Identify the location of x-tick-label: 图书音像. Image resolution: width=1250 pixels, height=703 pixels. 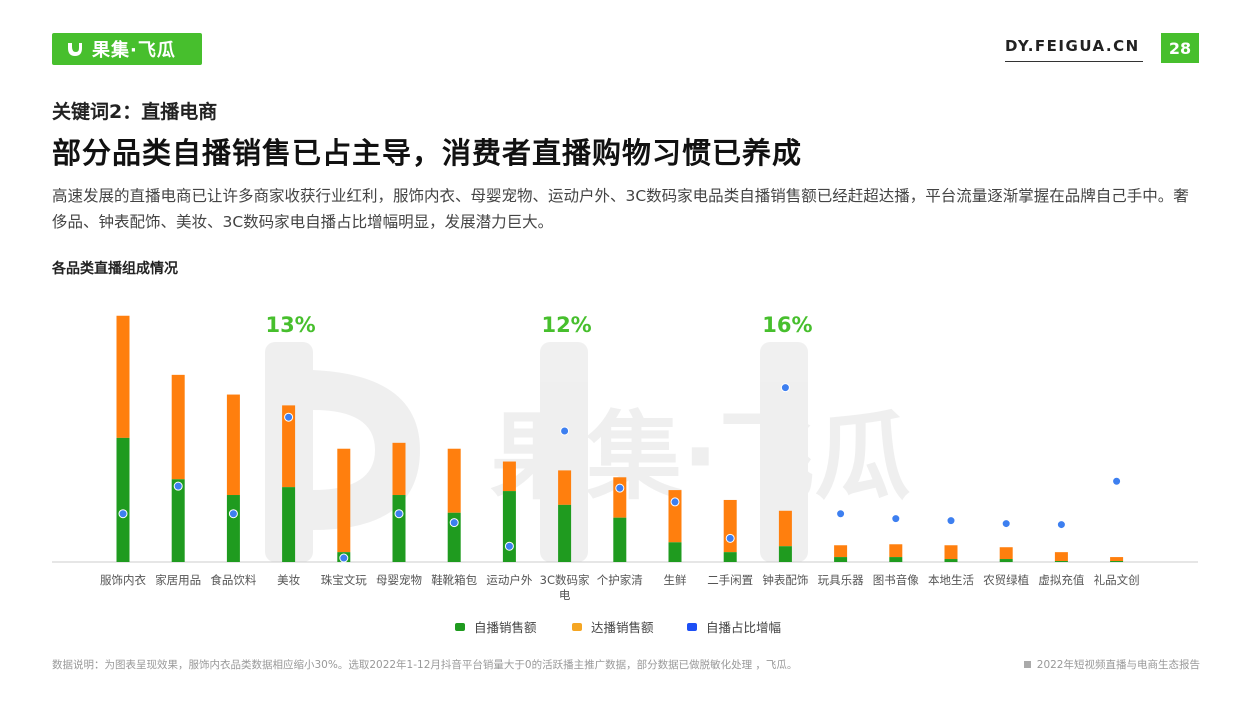
(896, 580).